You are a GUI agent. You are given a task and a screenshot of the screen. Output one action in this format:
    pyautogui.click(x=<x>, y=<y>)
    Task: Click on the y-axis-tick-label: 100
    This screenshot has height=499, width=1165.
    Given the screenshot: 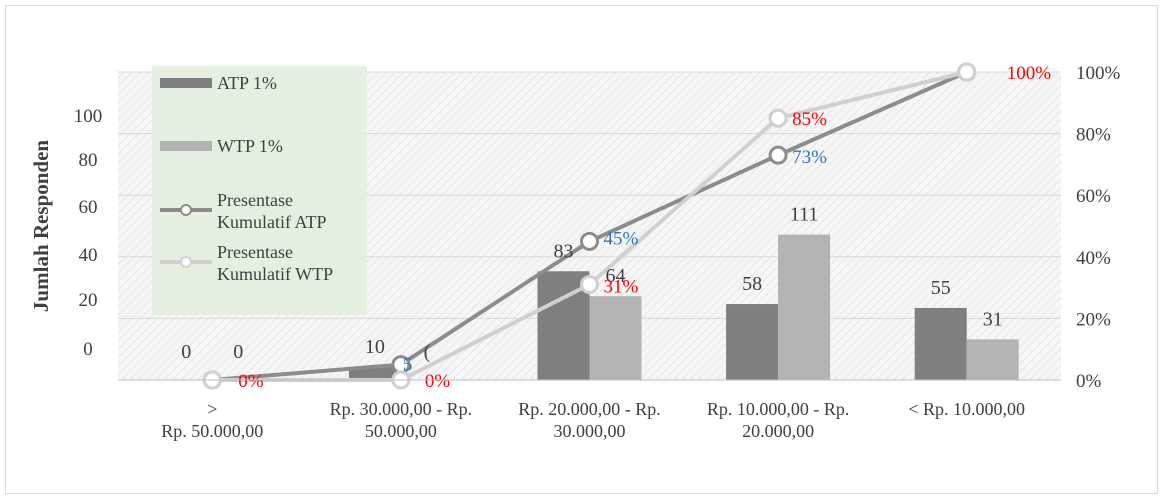 What is the action you would take?
    pyautogui.click(x=88, y=116)
    